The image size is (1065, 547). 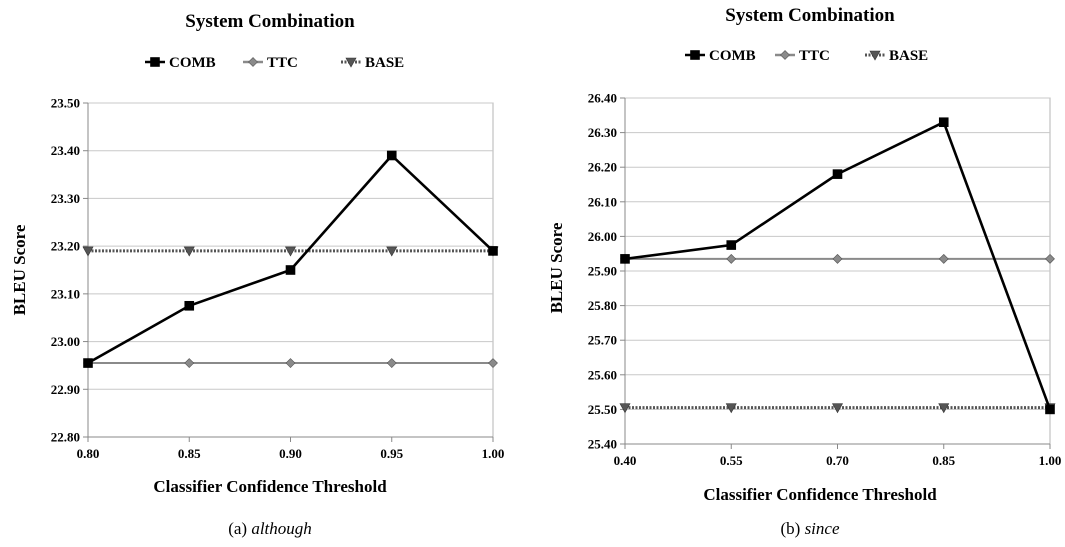 I want to click on y-tick-label: 26.10, so click(x=602, y=201).